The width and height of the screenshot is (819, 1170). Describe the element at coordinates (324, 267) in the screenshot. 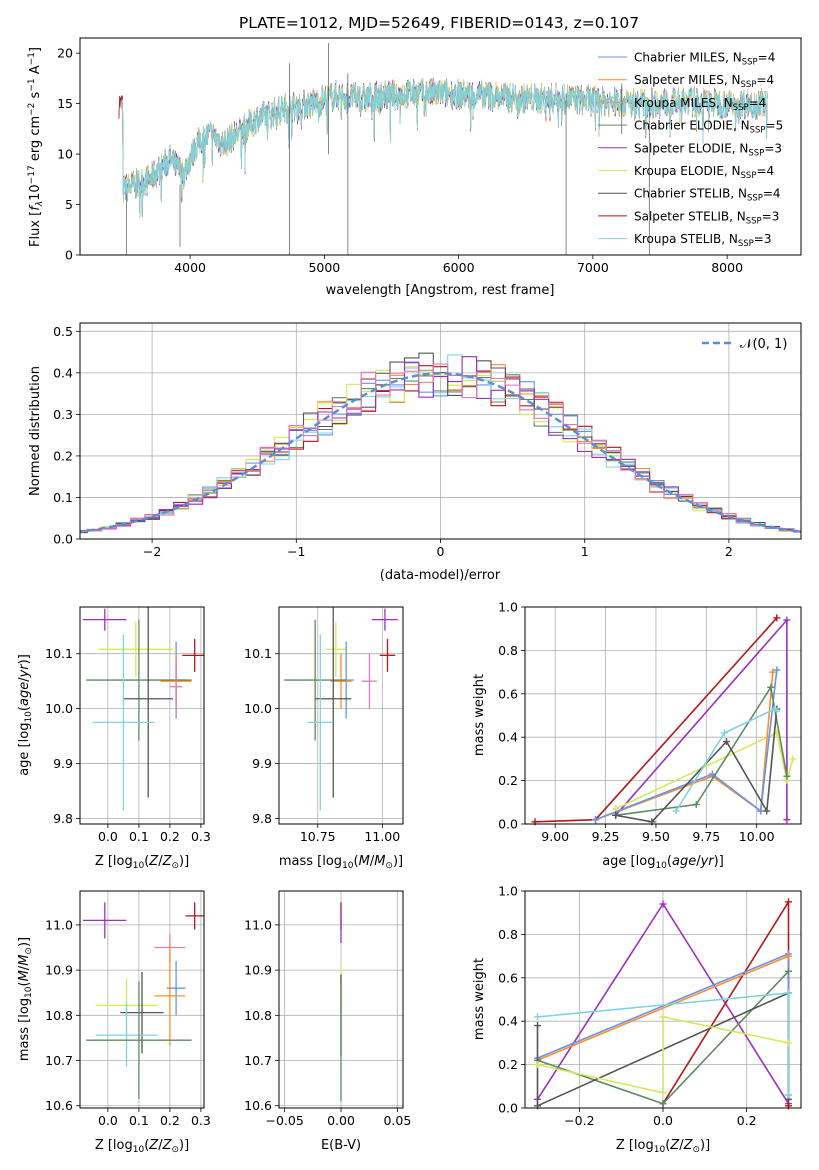

I see `x-tick-label: 5000` at that location.